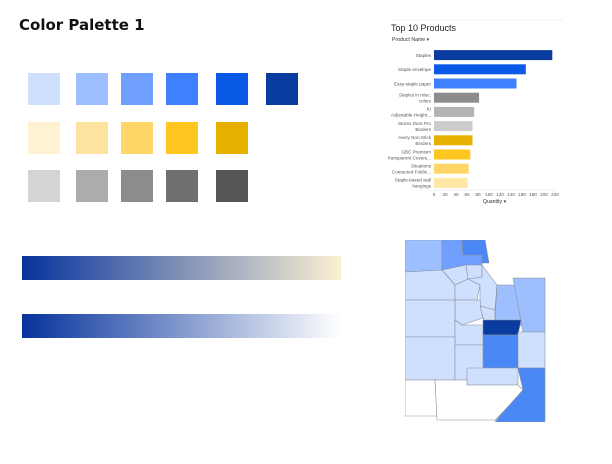  Describe the element at coordinates (416, 151) in the screenshot. I see `category-label-8-line-1: GBC Premium` at that location.